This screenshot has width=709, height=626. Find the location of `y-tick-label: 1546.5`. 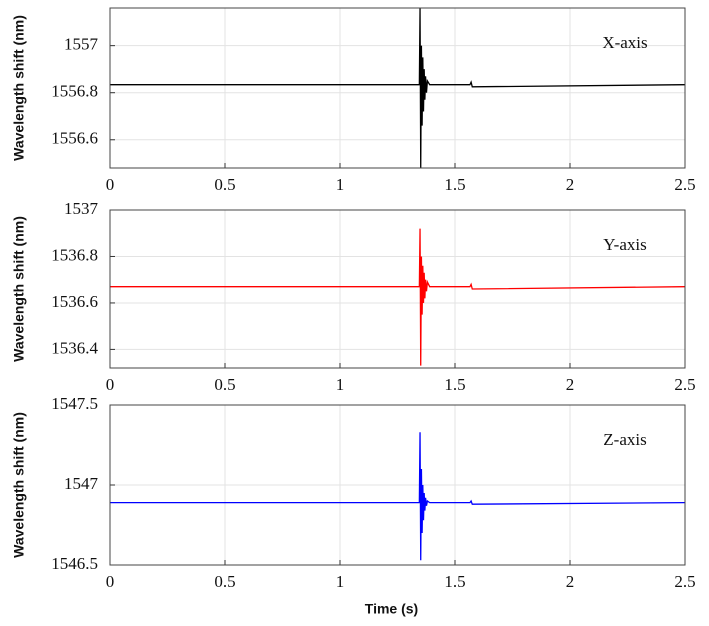

y-tick-label: 1546.5 is located at coordinates (74, 563).